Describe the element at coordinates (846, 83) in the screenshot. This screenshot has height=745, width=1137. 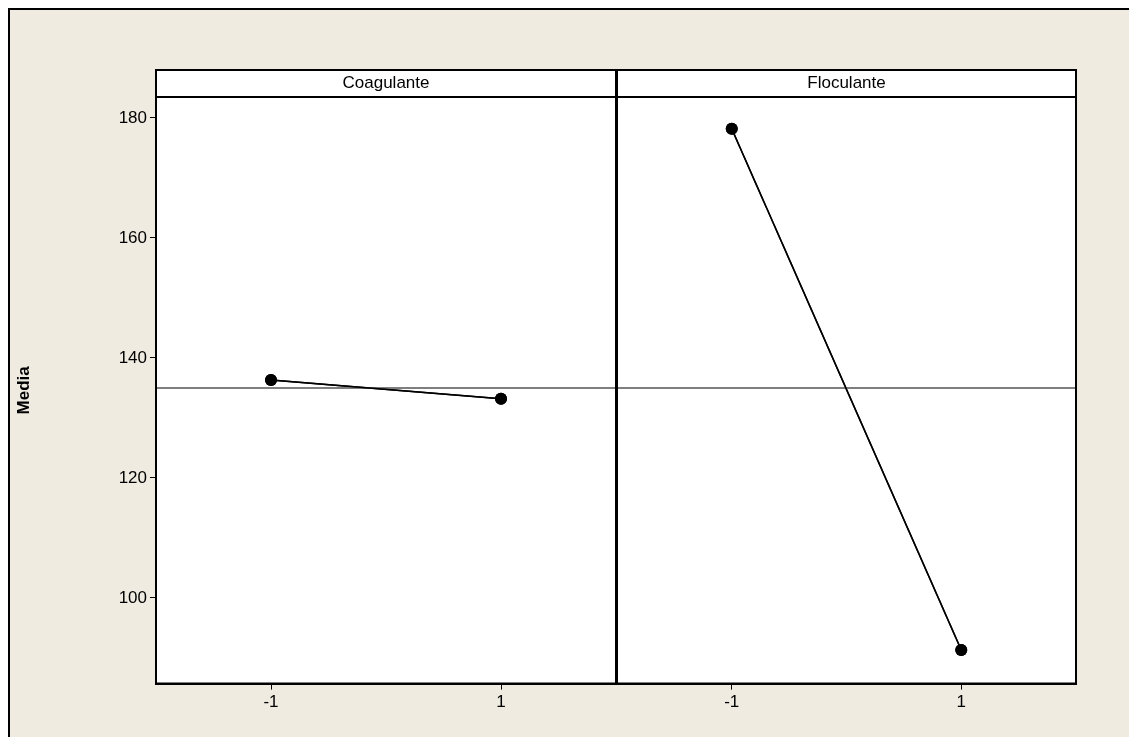
I see `chart-title: Floculante` at that location.